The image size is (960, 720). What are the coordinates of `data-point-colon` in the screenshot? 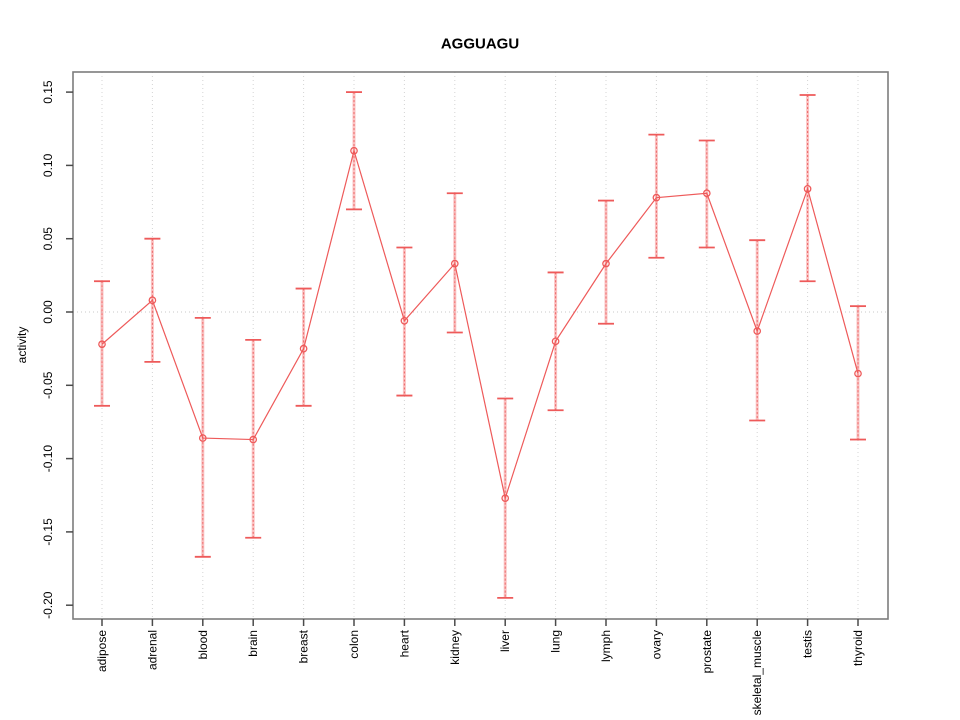 It's located at (354, 150).